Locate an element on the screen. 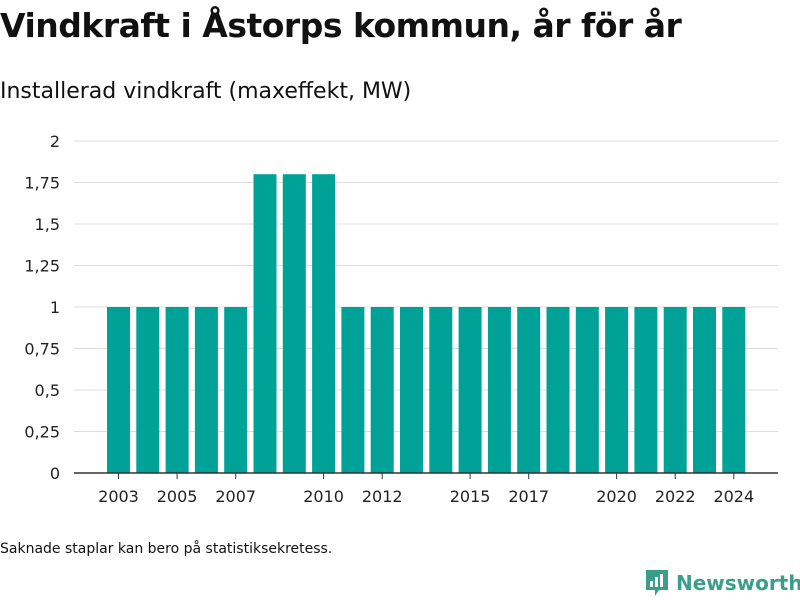 The width and height of the screenshot is (800, 600). bar-2023 is located at coordinates (704, 390).